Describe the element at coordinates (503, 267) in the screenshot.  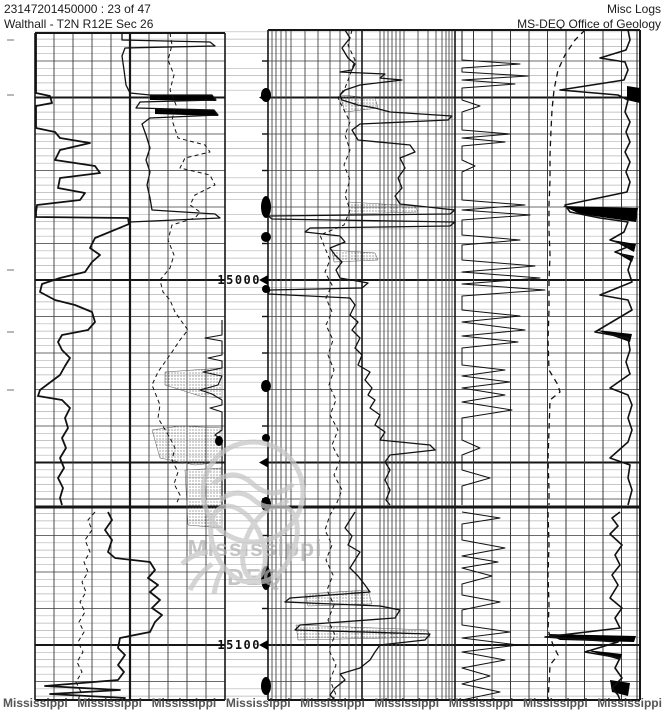
I see `microlog-spiky-curve-upper` at that location.